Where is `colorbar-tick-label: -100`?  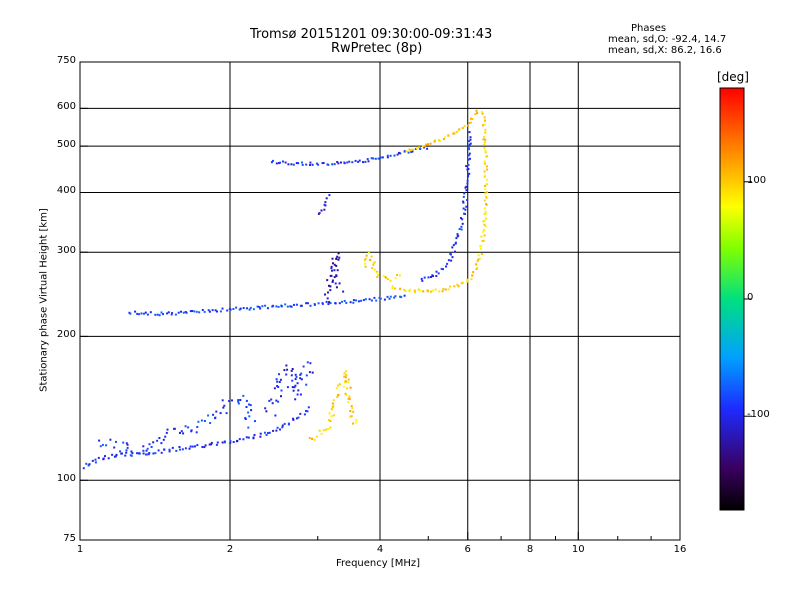
colorbar-tick-label: -100 is located at coordinates (758, 415).